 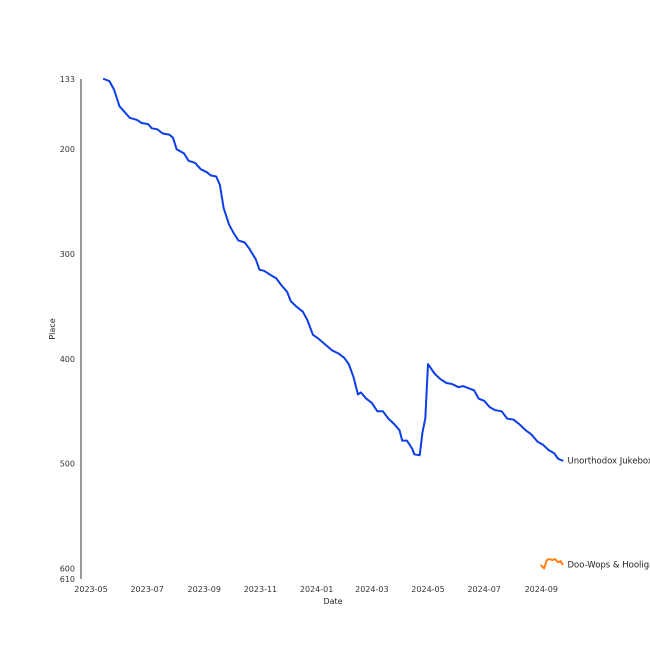 What do you see at coordinates (483, 589) in the screenshot?
I see `x-tick-label: 2024-07` at bounding box center [483, 589].